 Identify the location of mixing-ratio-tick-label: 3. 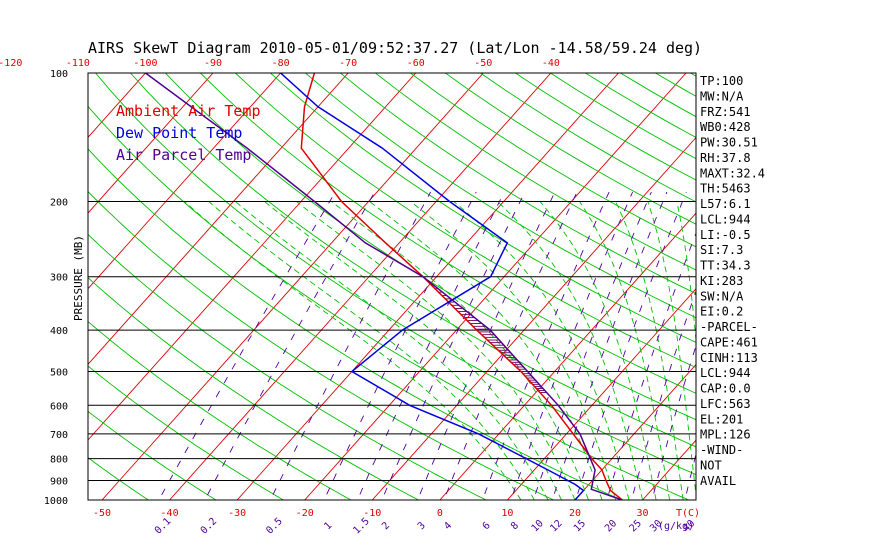
(422, 526).